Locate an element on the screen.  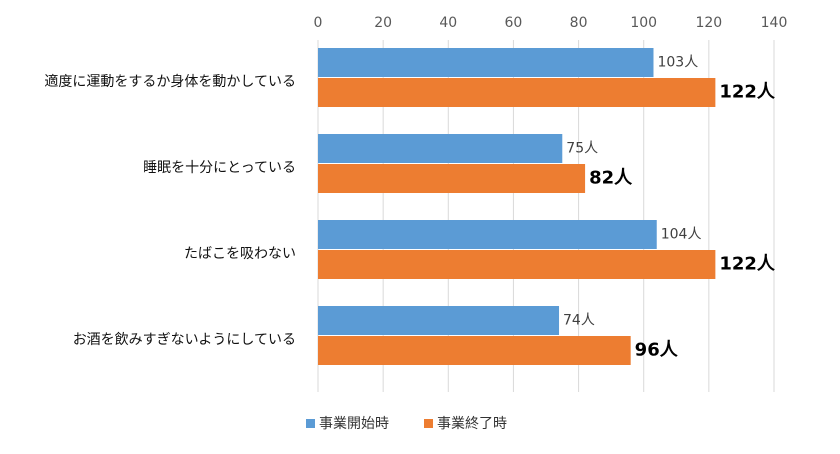
x-tick-label: 120 is located at coordinates (708, 23).